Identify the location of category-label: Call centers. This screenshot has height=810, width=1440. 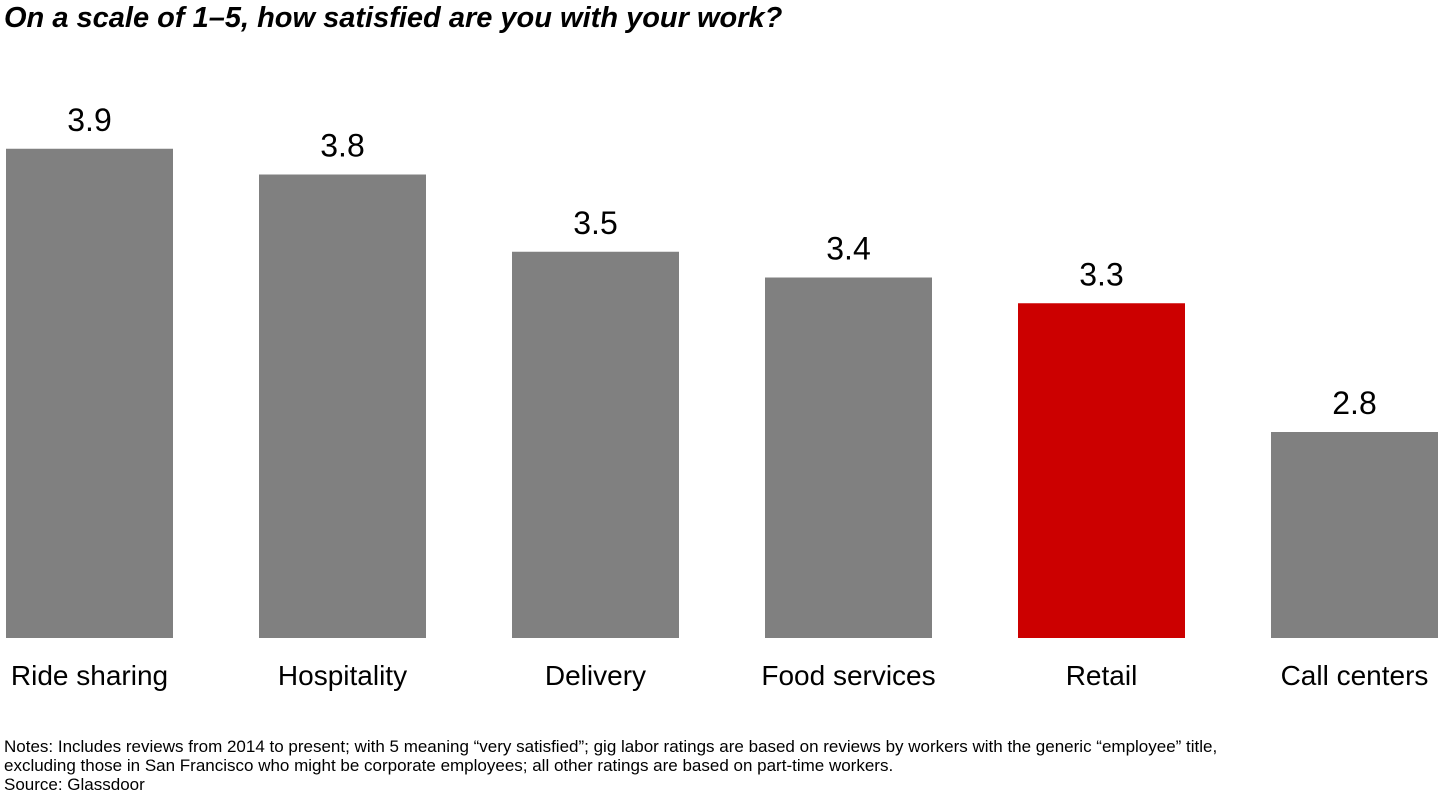
(1355, 675).